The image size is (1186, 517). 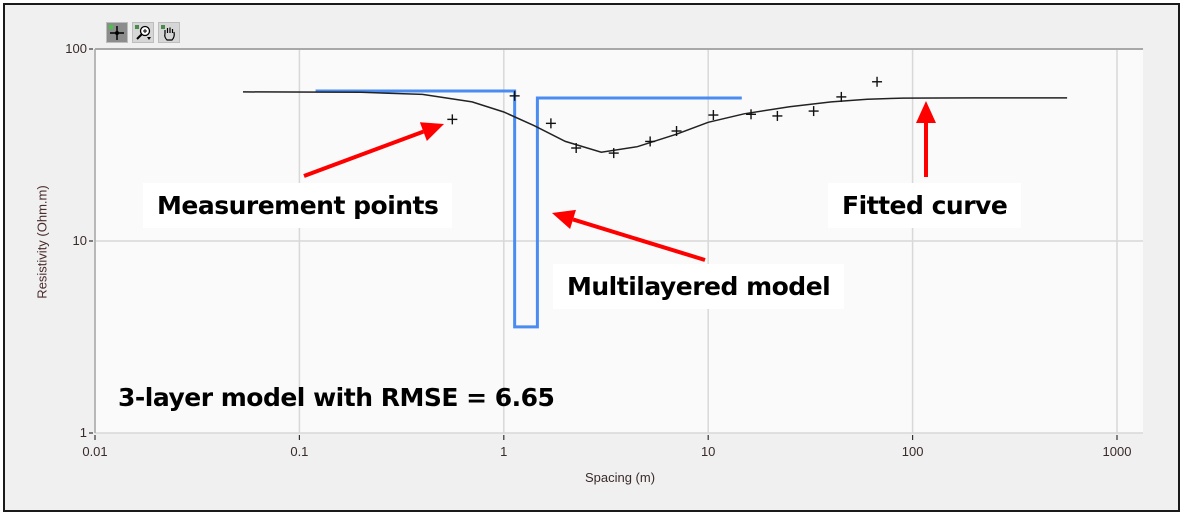 I want to click on x-tick-label: 1000, so click(x=1117, y=451).